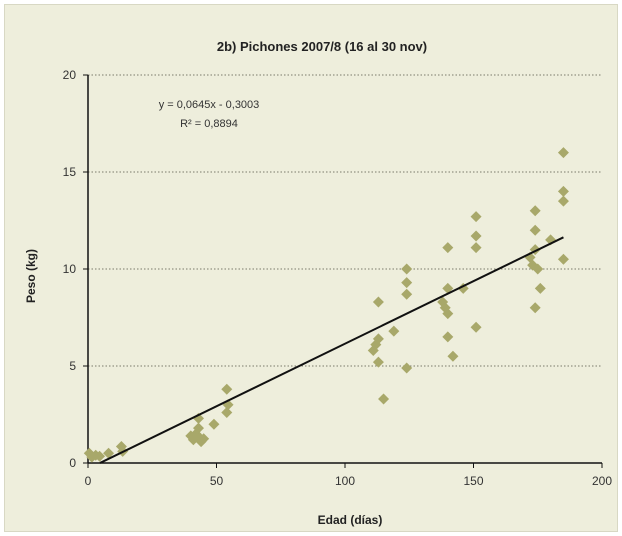 This screenshot has width=622, height=536. I want to click on chart-title: 2b) Pichones 2007/8 (16 al 30 nov), so click(322, 46).